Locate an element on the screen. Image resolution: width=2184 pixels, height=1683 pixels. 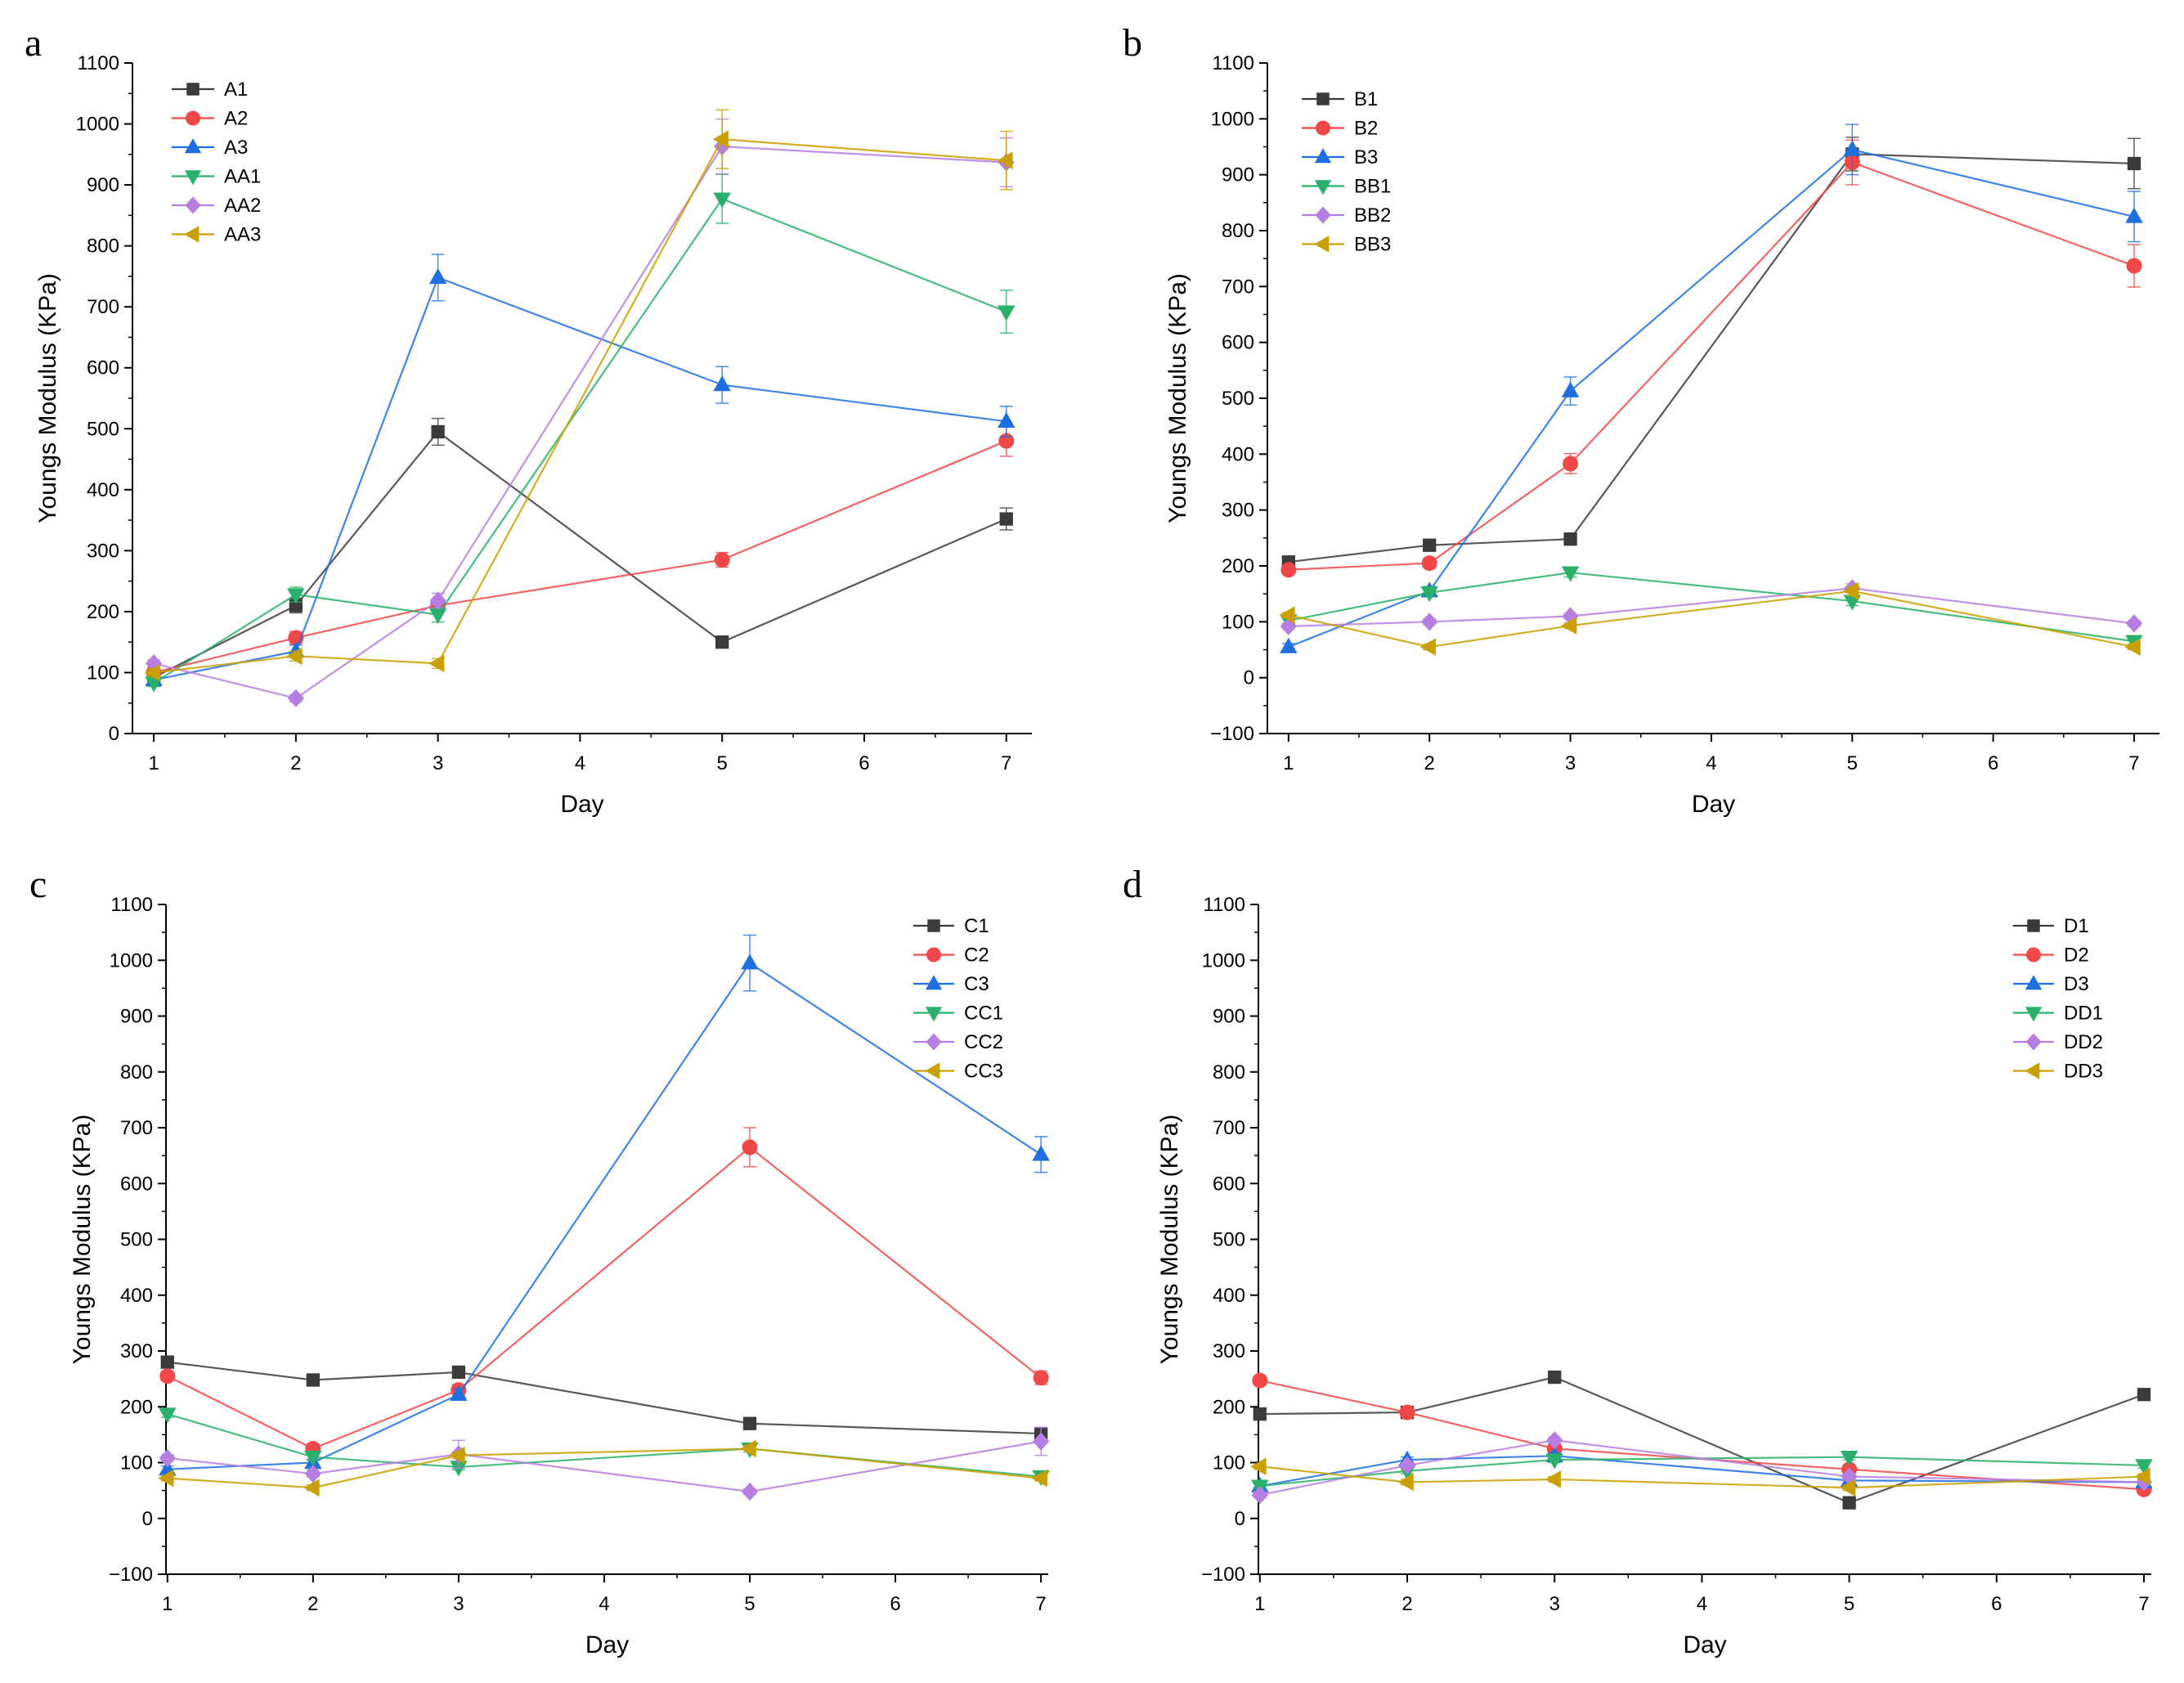
x-axis-title: Day is located at coordinates (607, 1644).